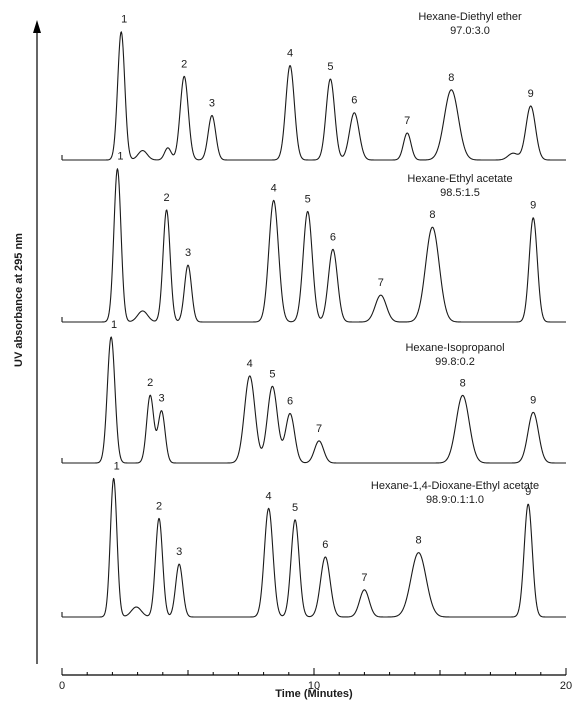 The image size is (577, 704). What do you see at coordinates (454, 348) in the screenshot?
I see `condition-solvent-label: Hexane-Isopropanol` at bounding box center [454, 348].